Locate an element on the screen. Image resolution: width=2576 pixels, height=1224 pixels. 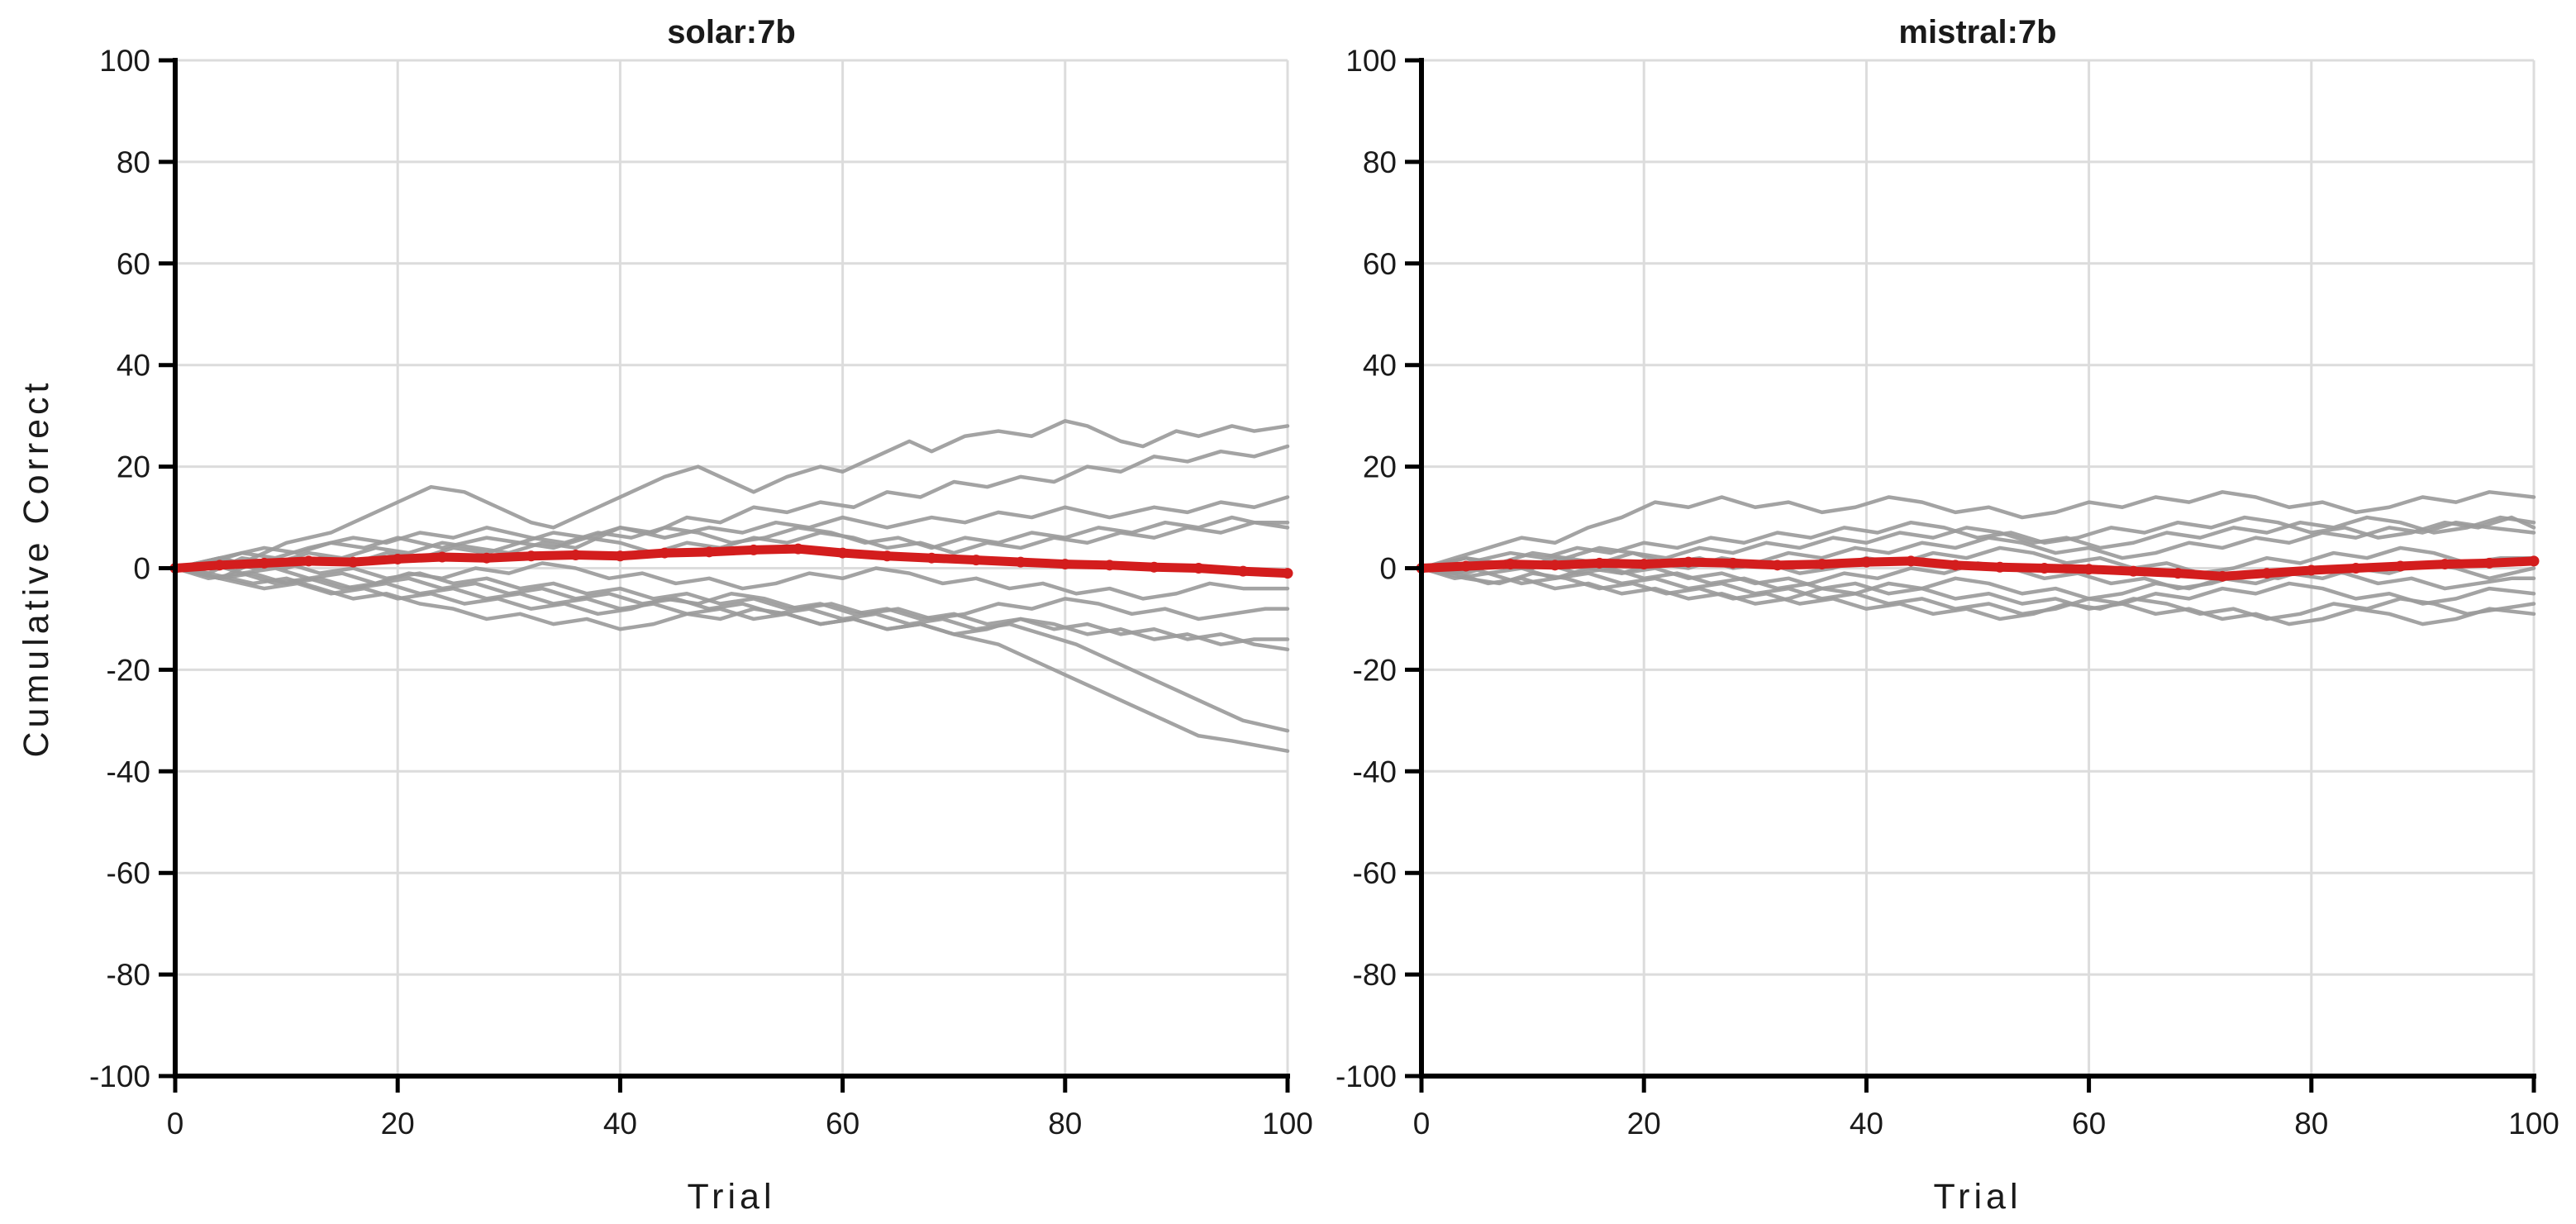
panel-title: solar:7b is located at coordinates (732, 32).